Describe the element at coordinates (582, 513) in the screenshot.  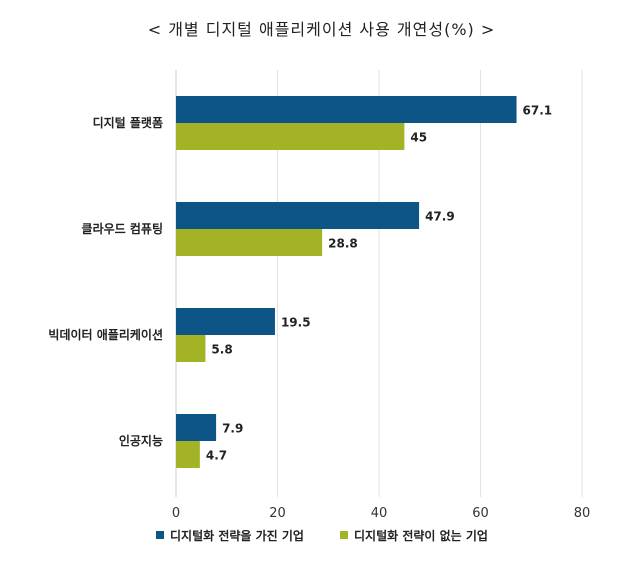
I see `x-tick-label: 80` at that location.